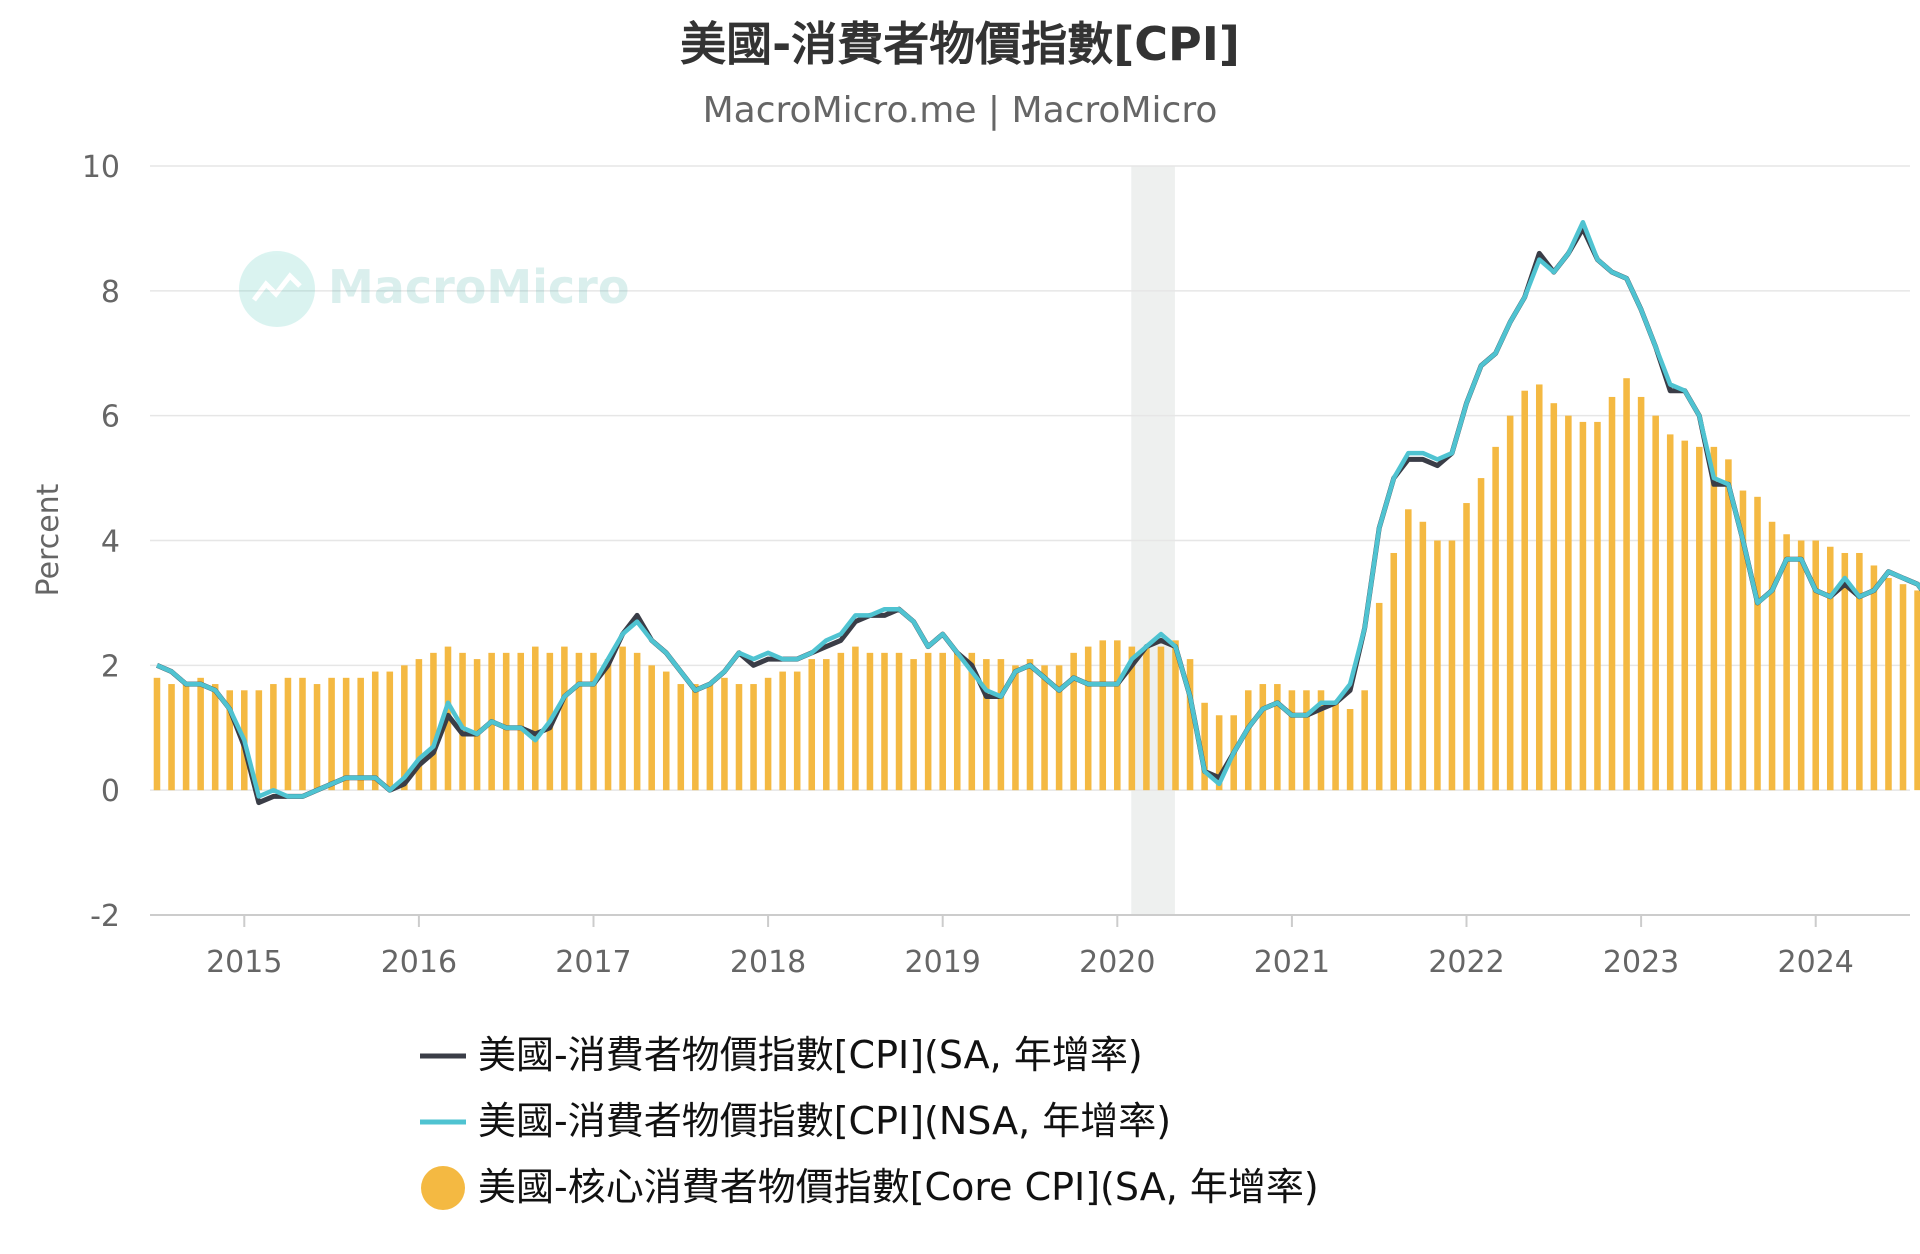 Image resolution: width=1920 pixels, height=1254 pixels. Describe the element at coordinates (419, 962) in the screenshot. I see `x-tick-label: 2016` at that location.